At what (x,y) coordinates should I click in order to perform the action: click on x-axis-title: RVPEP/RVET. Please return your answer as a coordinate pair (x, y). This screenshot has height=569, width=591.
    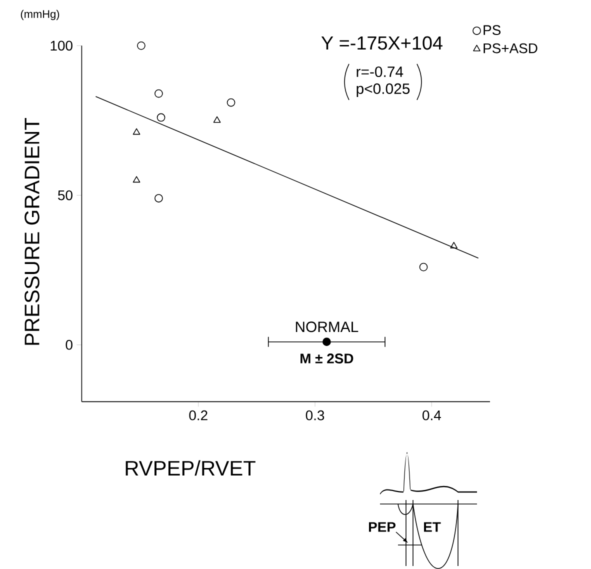
    Looking at the image, I should click on (191, 468).